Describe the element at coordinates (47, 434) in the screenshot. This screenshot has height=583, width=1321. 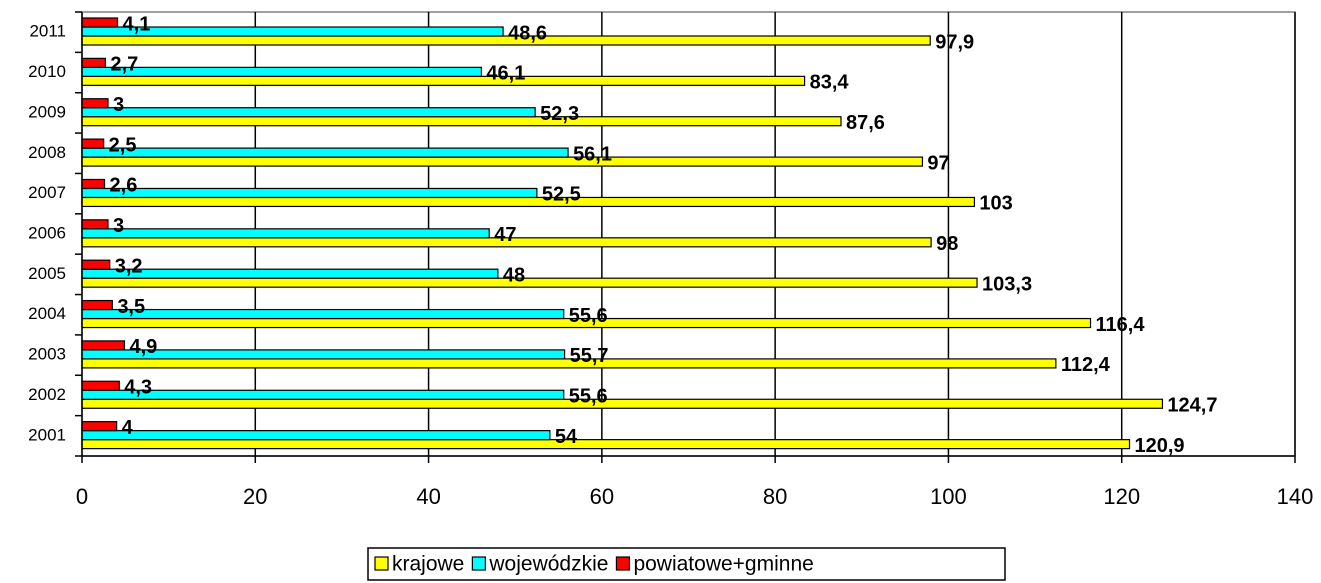
I see `y-tick-label: 2001` at that location.